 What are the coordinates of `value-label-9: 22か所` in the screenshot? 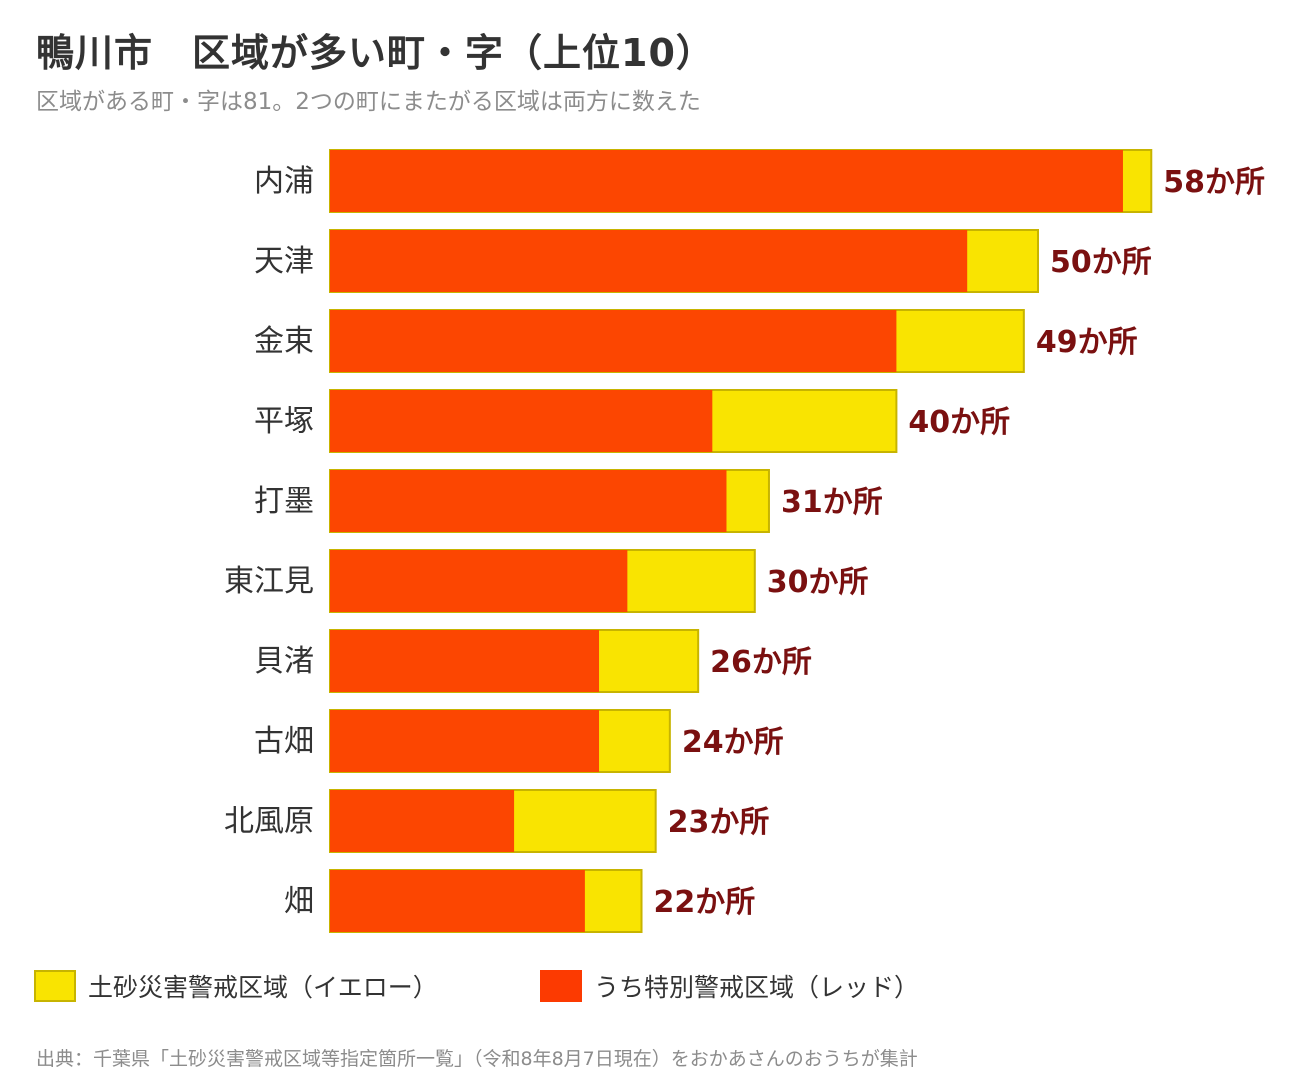 It's located at (705, 902).